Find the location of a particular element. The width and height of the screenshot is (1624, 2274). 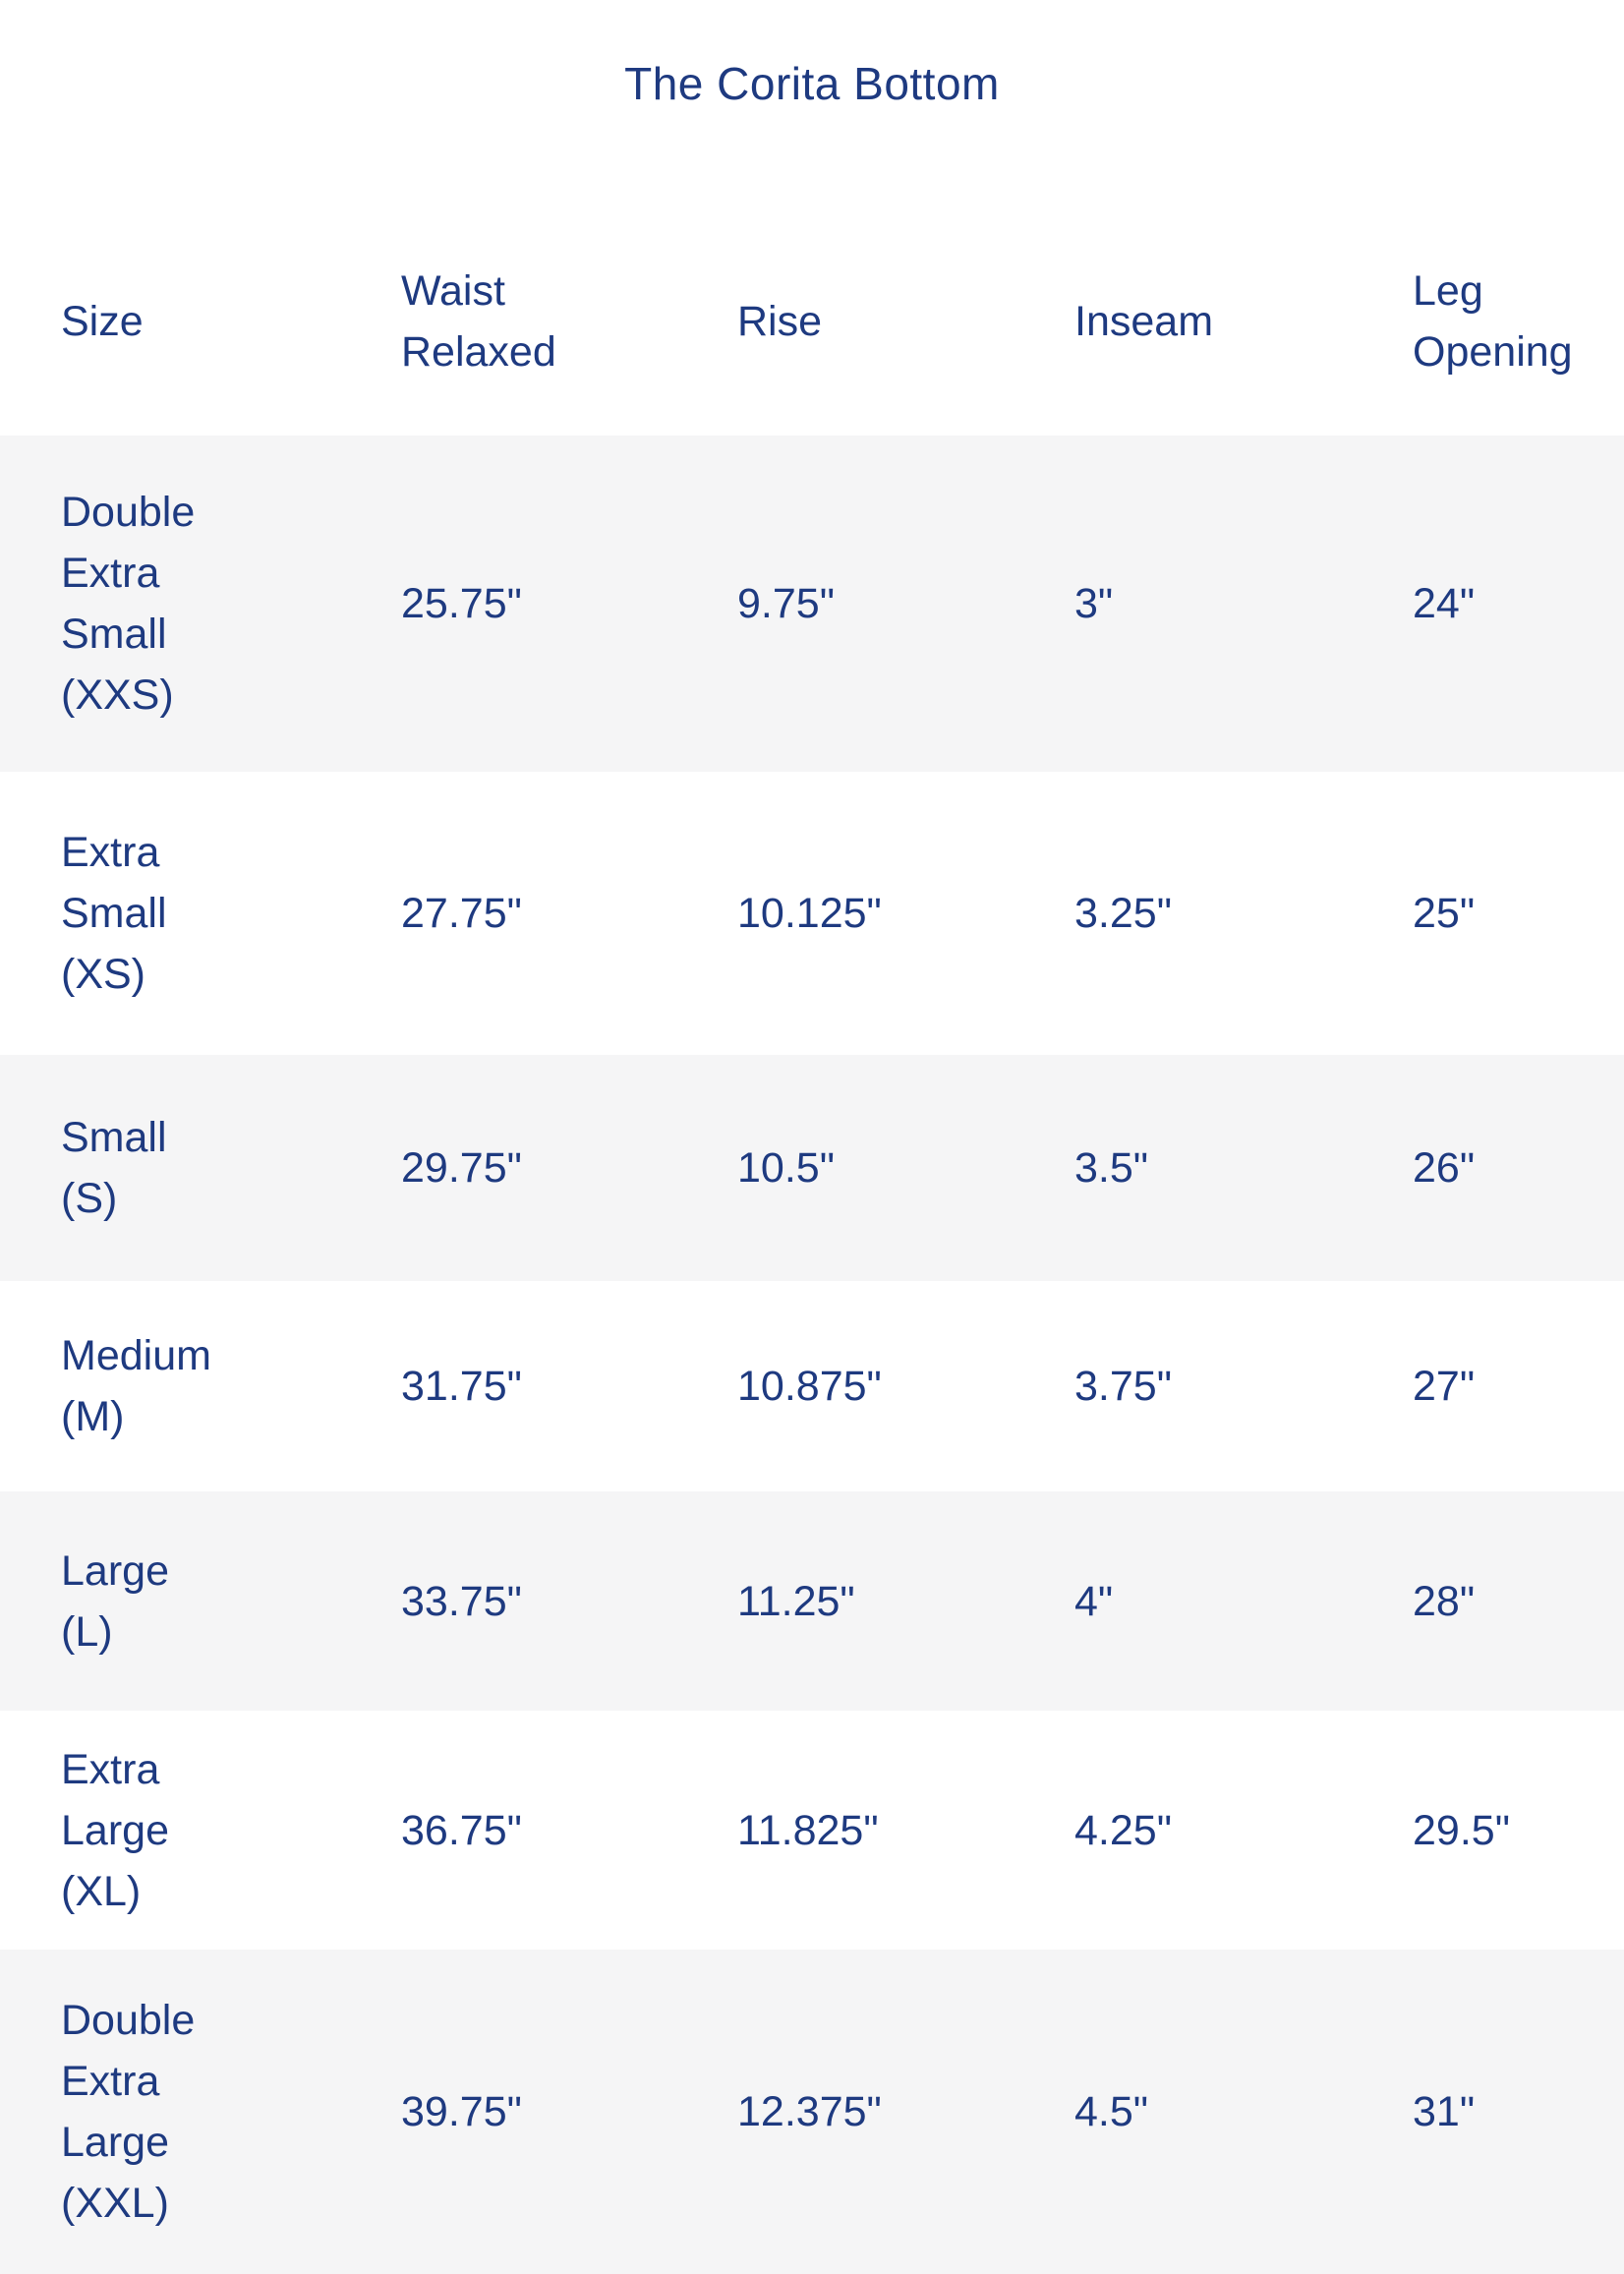

rise-value: 10.5" is located at coordinates (786, 1168).